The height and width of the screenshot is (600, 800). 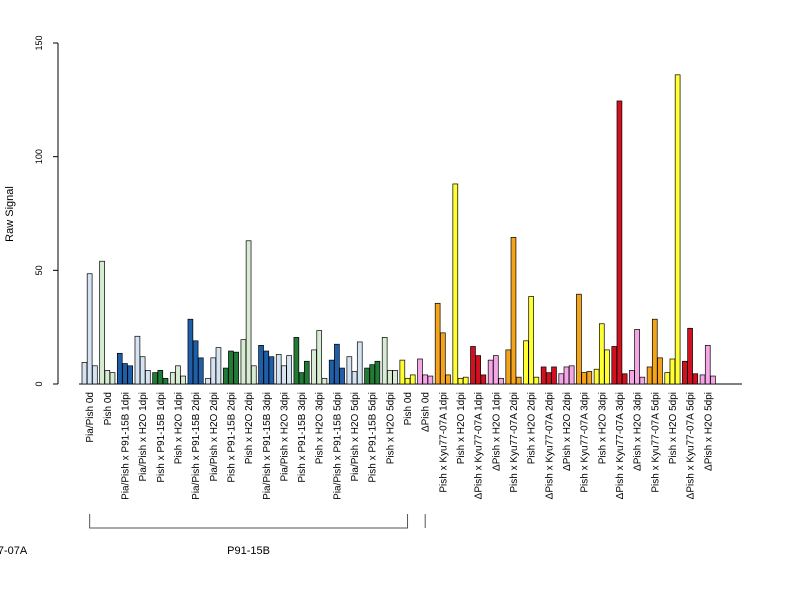 I want to click on group-label: Kyu77-07A, so click(x=14, y=551).